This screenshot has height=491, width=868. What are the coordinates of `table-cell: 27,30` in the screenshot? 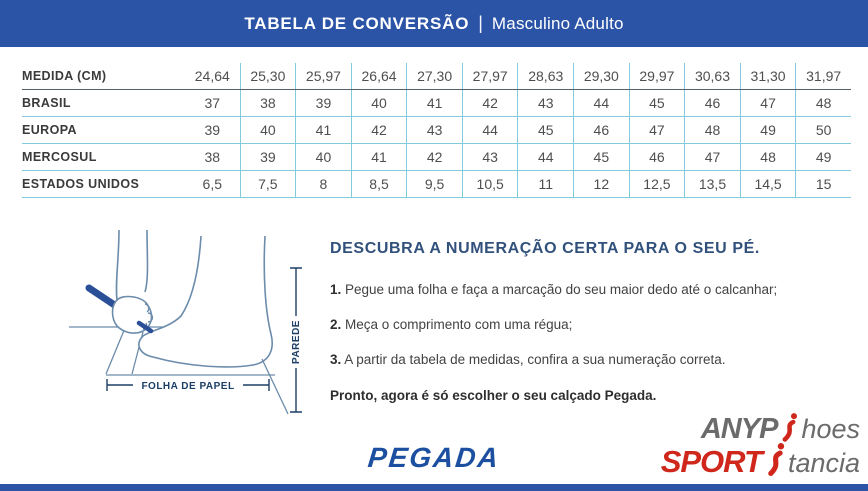 It's located at (434, 76).